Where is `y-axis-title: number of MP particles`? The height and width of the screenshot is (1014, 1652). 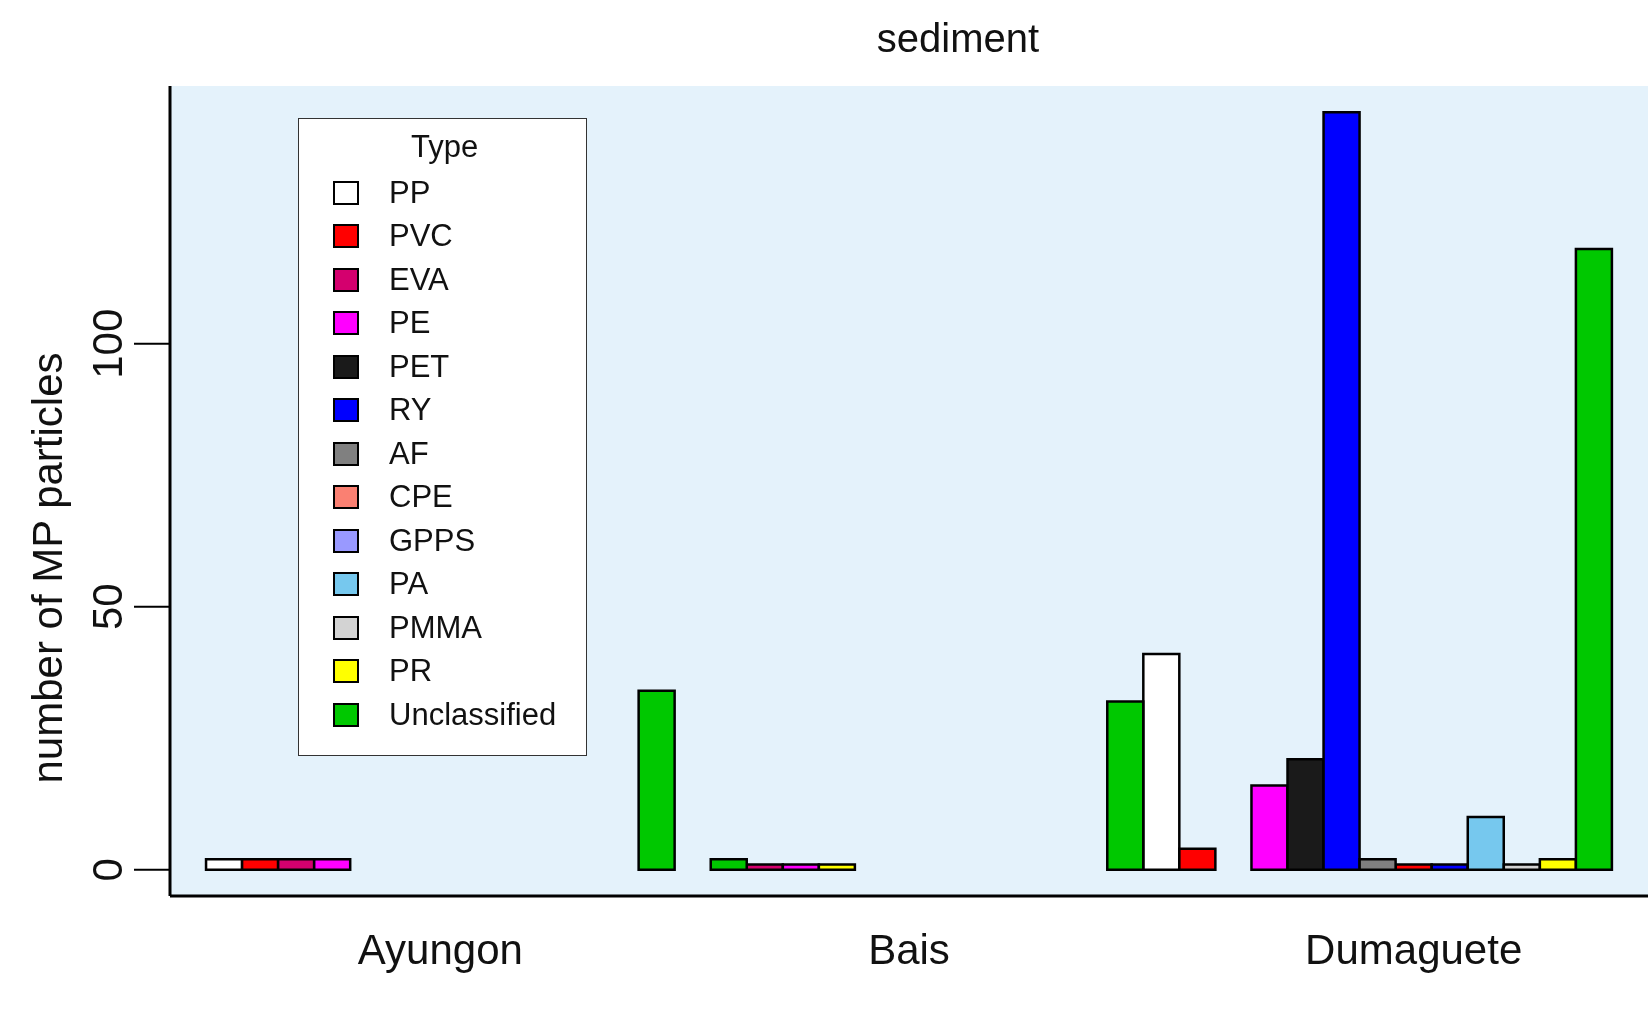
y-axis-title: number of MP particles is located at coordinates (48, 568).